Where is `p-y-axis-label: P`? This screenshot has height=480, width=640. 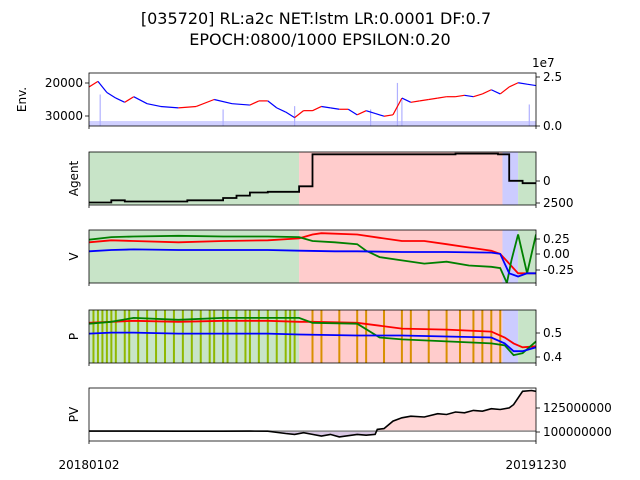
p-y-axis-label: P is located at coordinates (74, 336).